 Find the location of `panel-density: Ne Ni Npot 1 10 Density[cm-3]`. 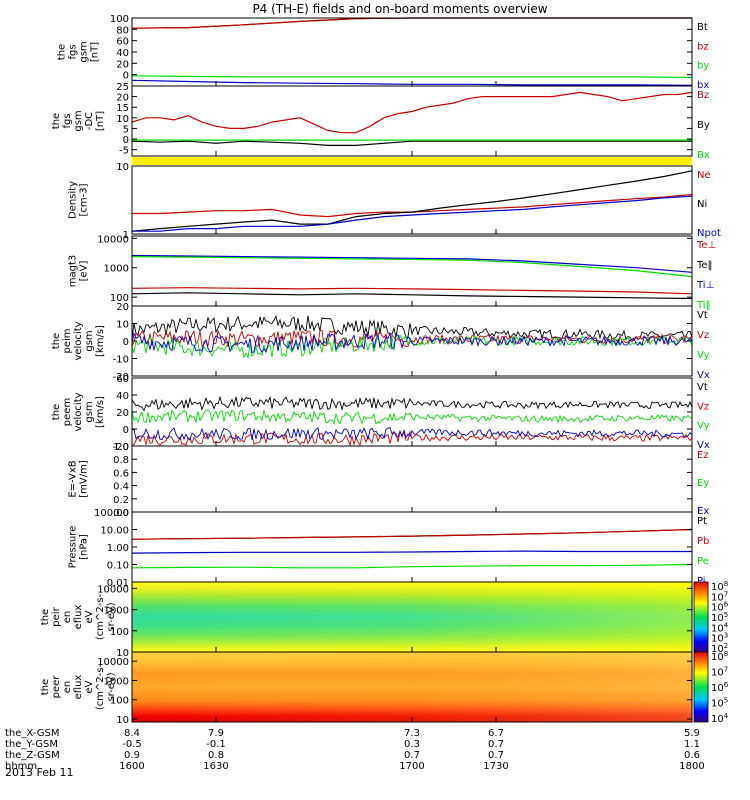

panel-density: Ne Ni Npot 1 10 Density[cm-3] is located at coordinates (394, 201).